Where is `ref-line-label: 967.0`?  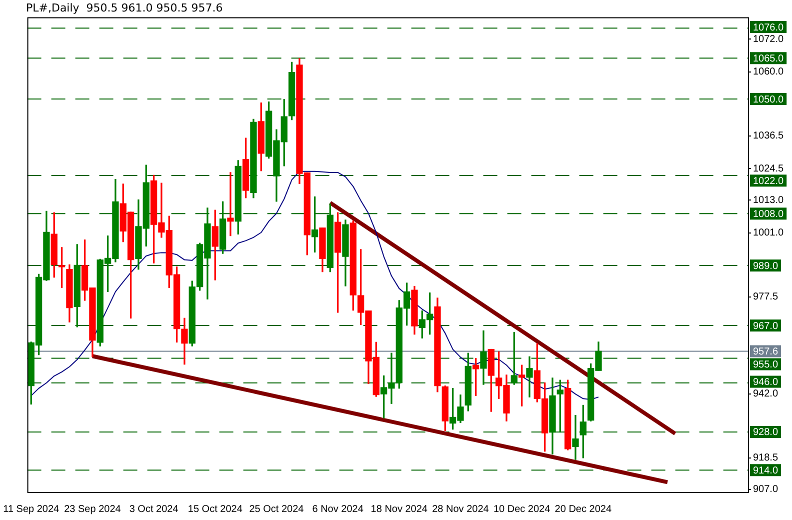 ref-line-label: 967.0 is located at coordinates (765, 326).